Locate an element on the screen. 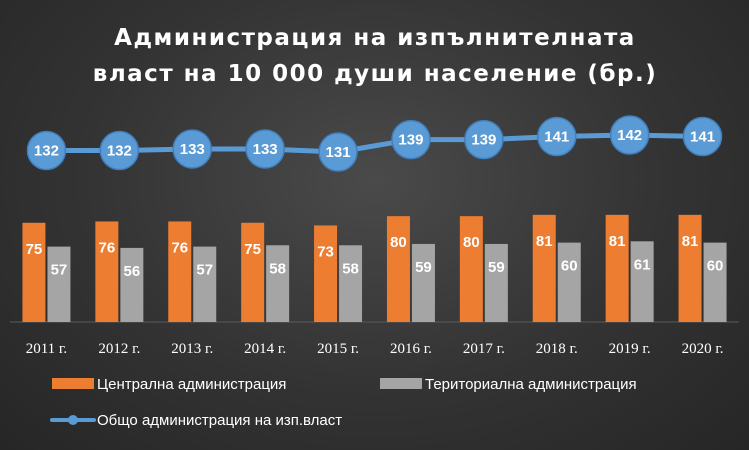  total-series-line is located at coordinates (374, 143).